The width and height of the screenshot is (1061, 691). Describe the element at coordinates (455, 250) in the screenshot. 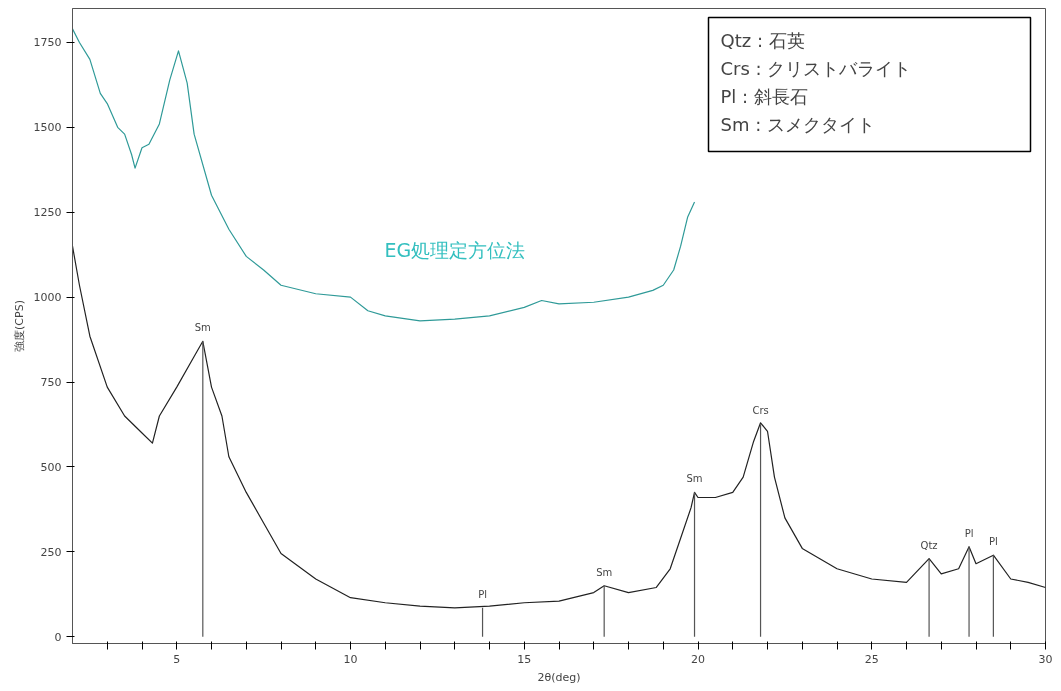

I see `text: EG処理定方位法` at that location.